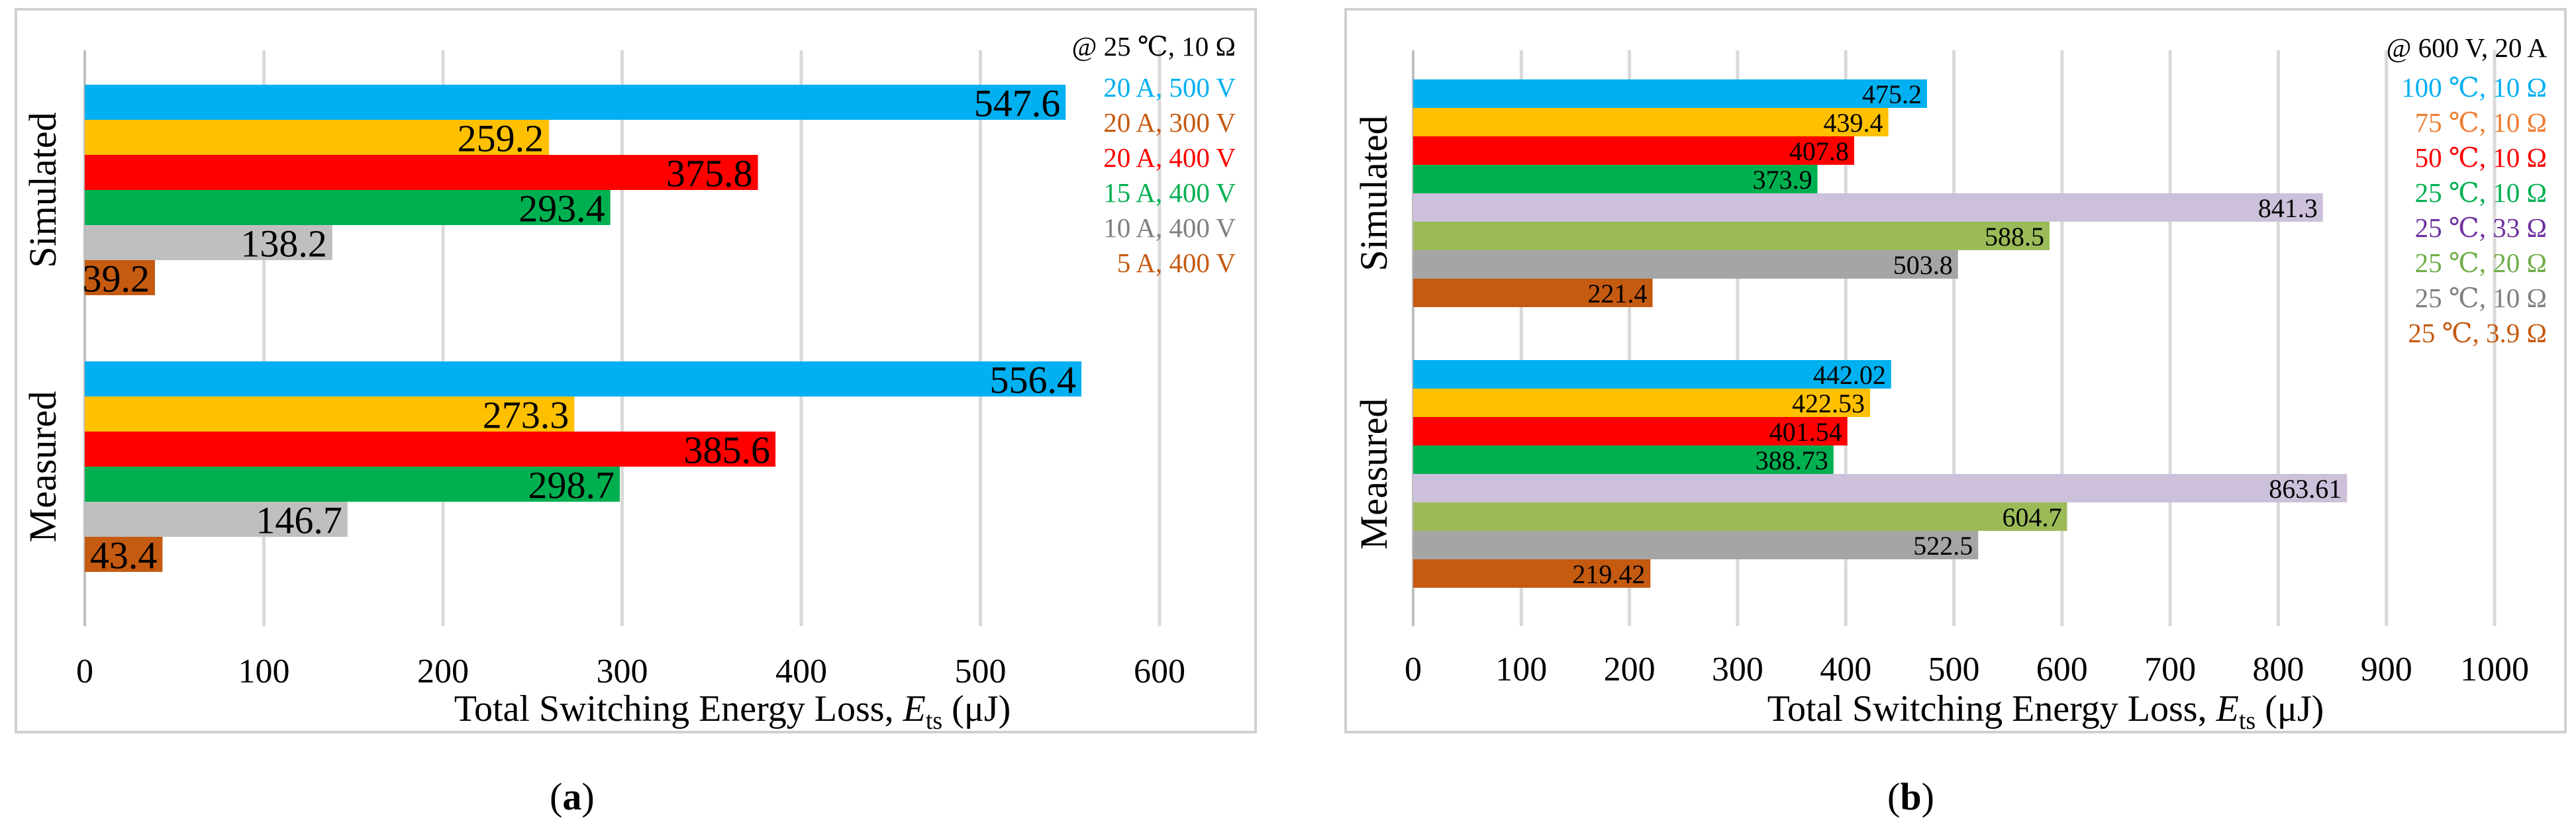 The width and height of the screenshot is (2576, 836). What do you see at coordinates (299, 519) in the screenshot?
I see `chart-a-data-label: 146.7` at bounding box center [299, 519].